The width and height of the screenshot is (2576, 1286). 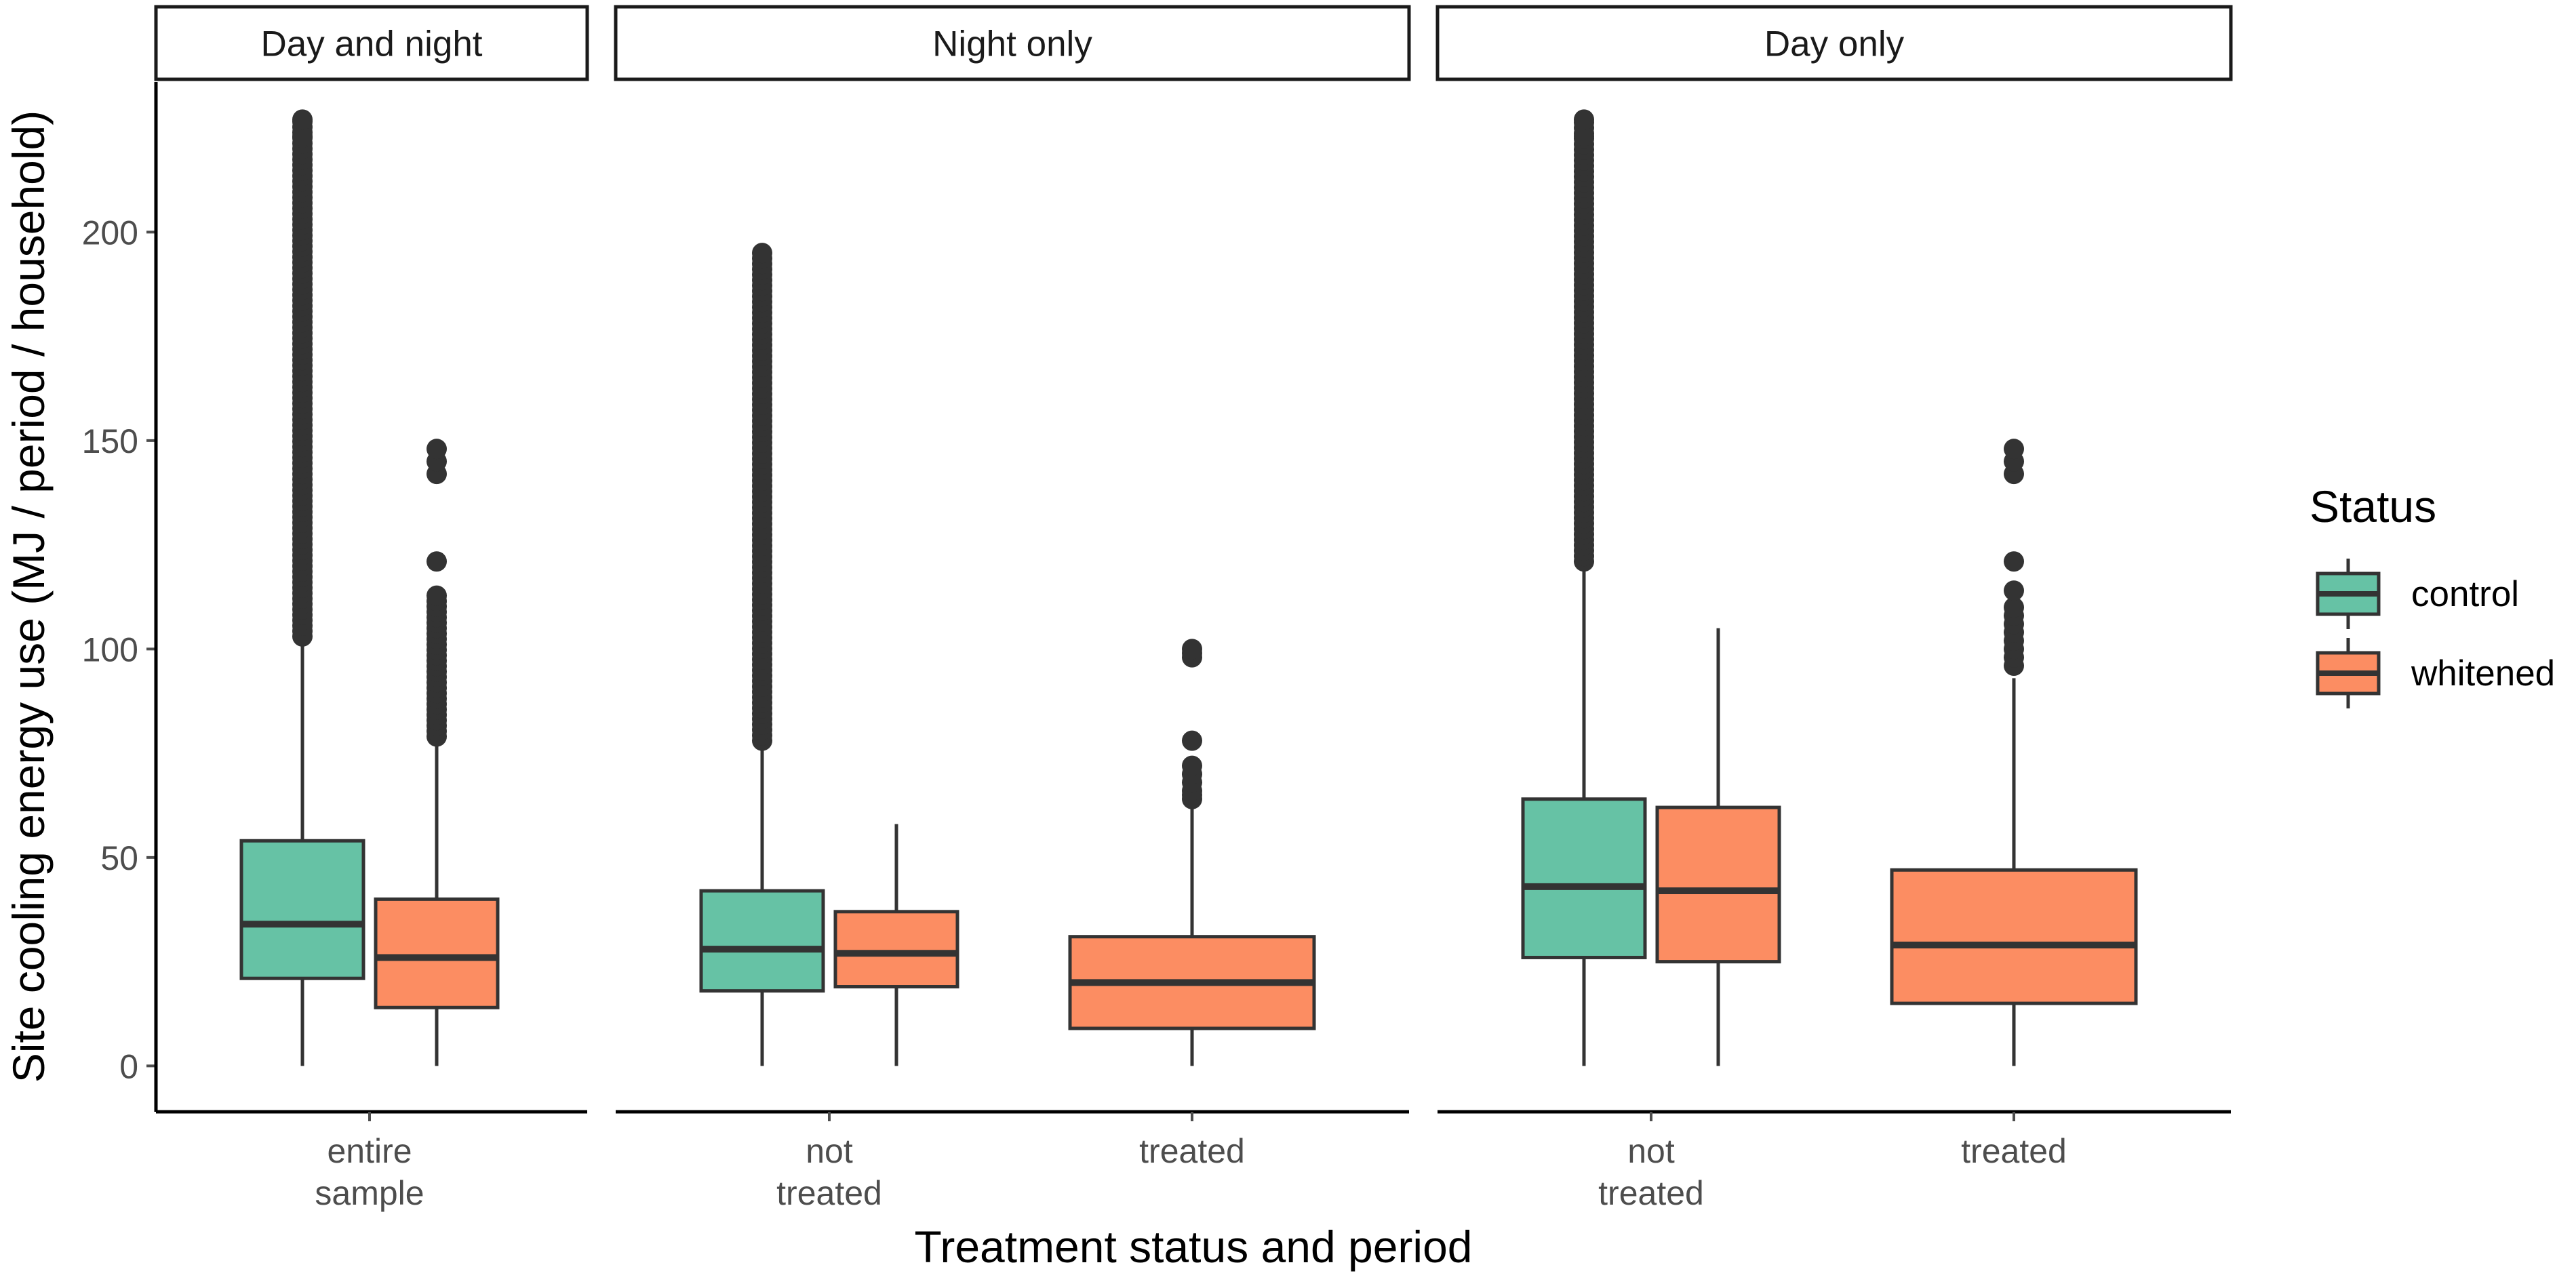 I want to click on x-tick-label: entire, so click(x=370, y=1151).